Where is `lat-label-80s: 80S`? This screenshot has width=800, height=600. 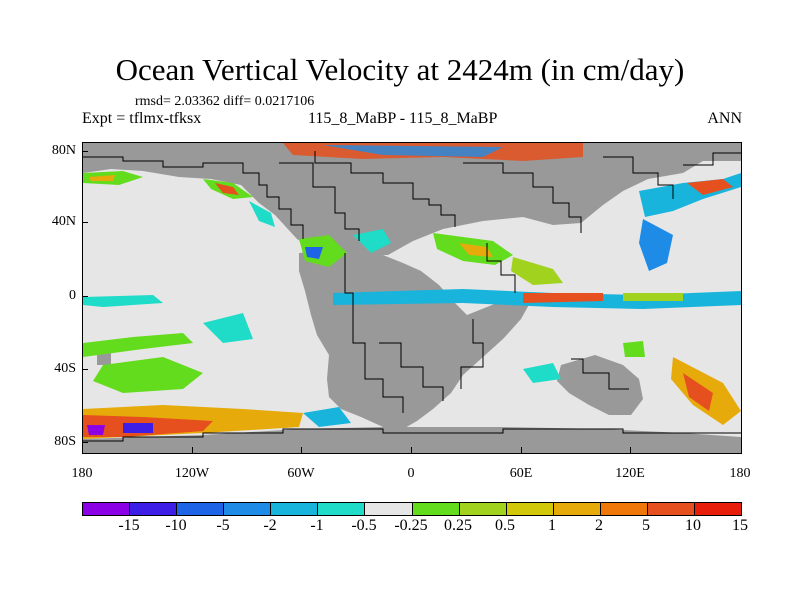
lat-label-80s: 80S is located at coordinates (65, 441).